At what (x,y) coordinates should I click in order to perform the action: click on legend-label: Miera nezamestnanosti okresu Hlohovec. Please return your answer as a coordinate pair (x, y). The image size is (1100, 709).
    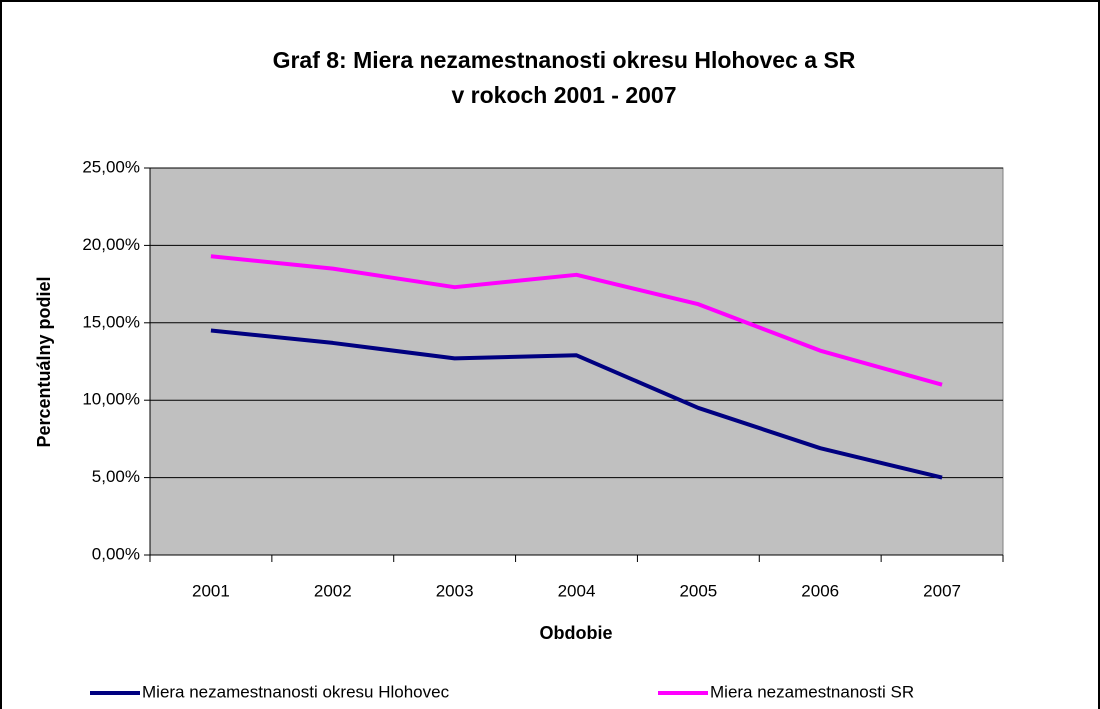
    Looking at the image, I should click on (296, 691).